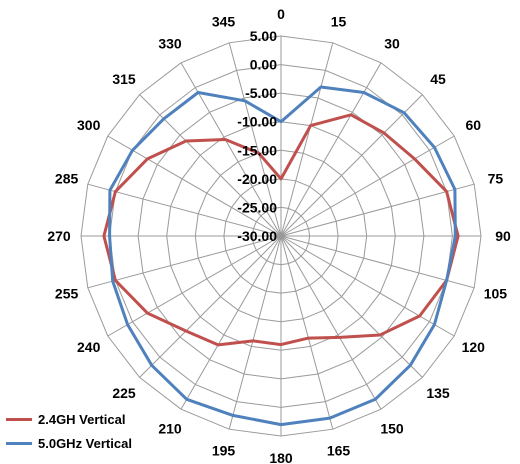  I want to click on legend-item-5-0ghz: 5.0GHz Vertical, so click(69, 443).